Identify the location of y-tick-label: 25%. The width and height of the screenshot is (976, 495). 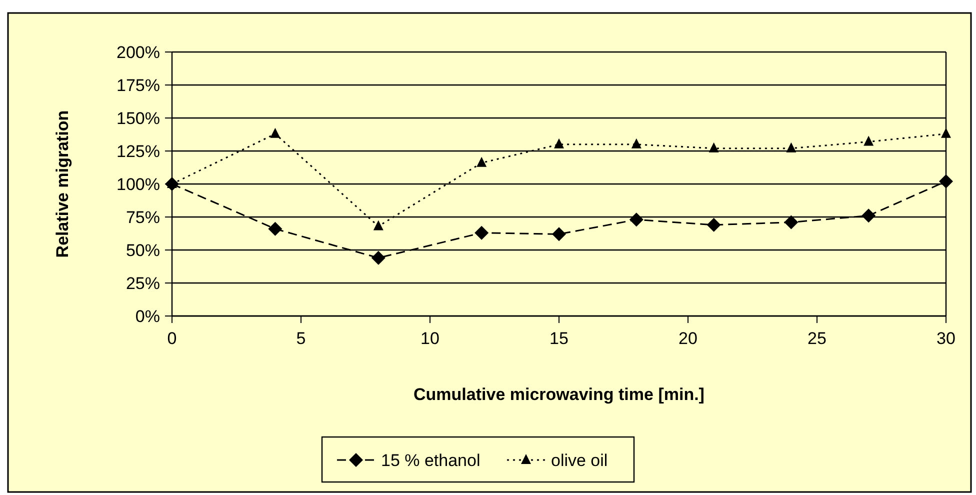
(143, 283).